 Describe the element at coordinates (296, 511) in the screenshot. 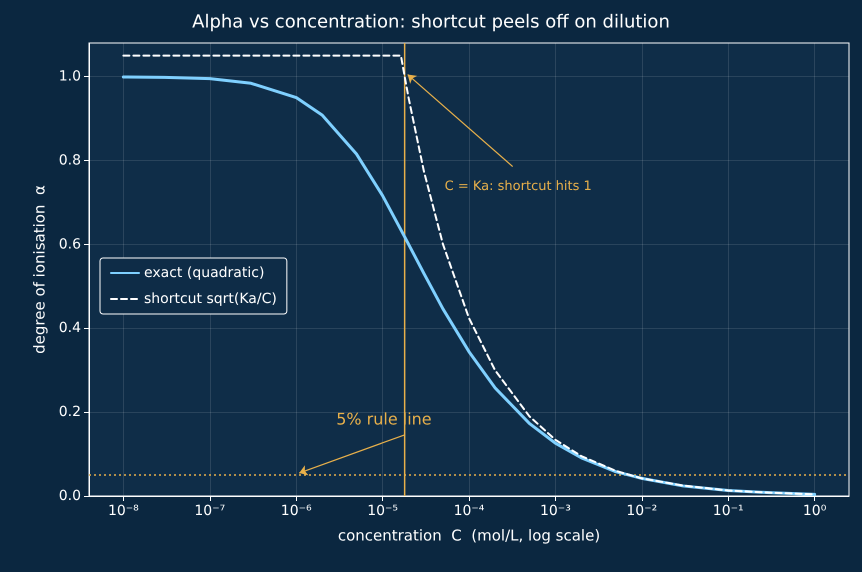

I see `x-tick-label: 10⁻⁶` at that location.